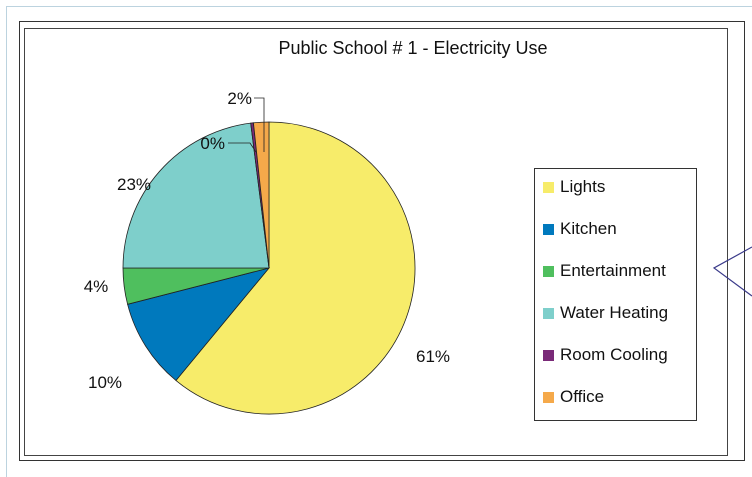 This screenshot has height=477, width=752. I want to click on legend-item-office: Office, so click(573, 397).